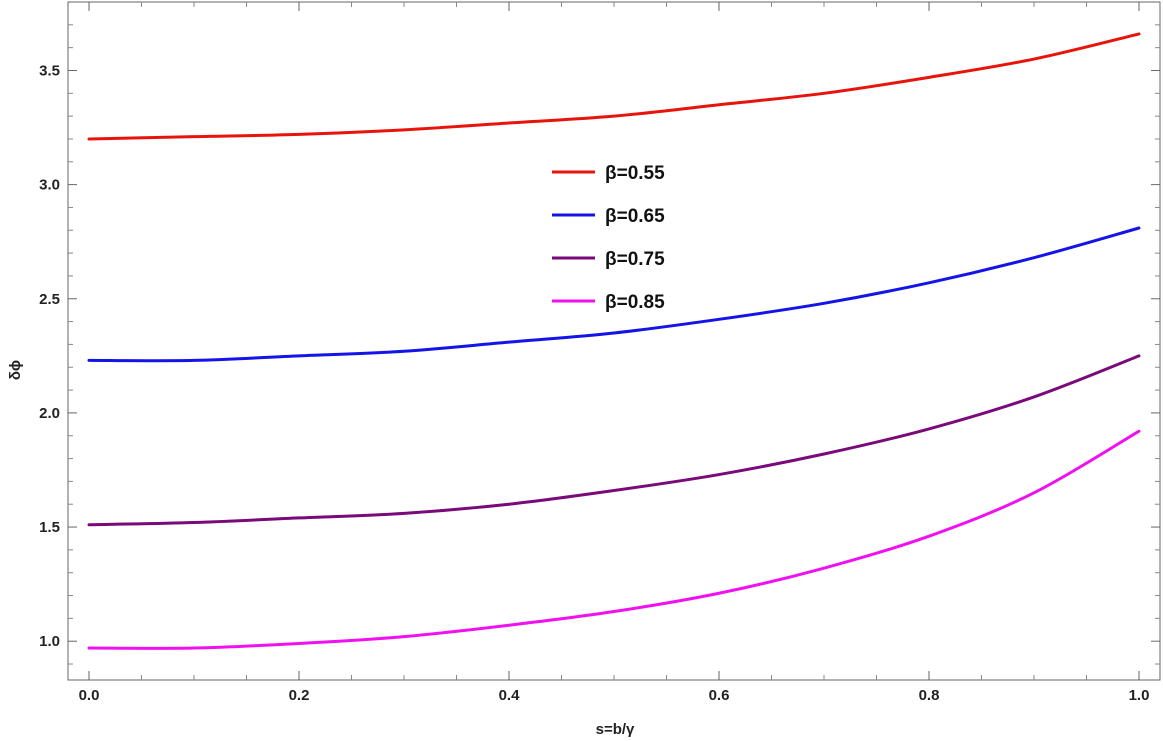 This screenshot has width=1163, height=741. Describe the element at coordinates (15, 370) in the screenshot. I see `y-axis-label: δϕ` at that location.